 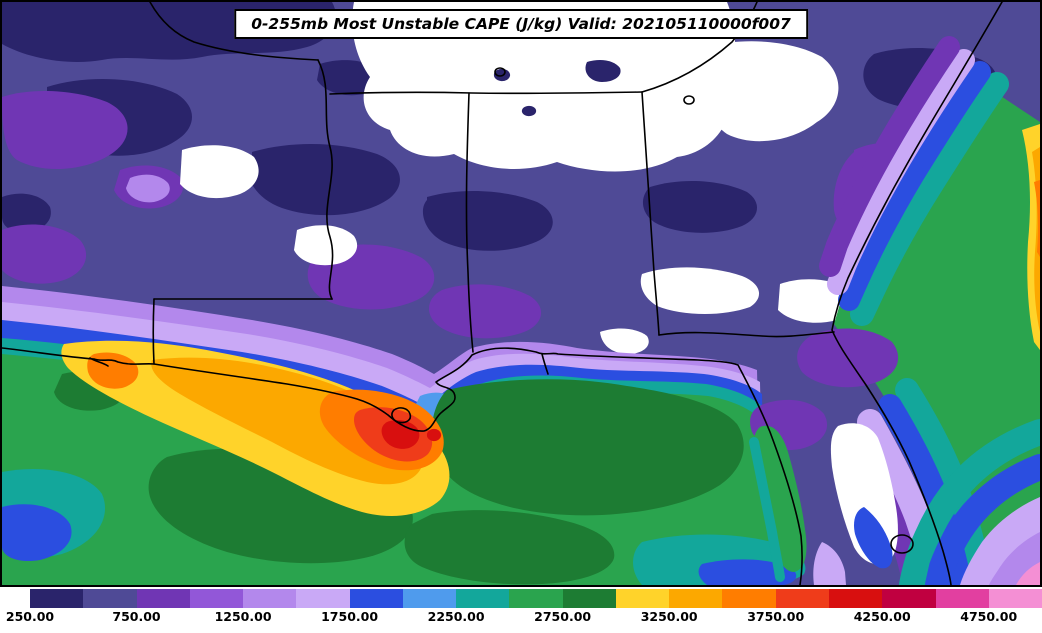 What do you see at coordinates (30, 616) in the screenshot?
I see `colorbar-tick-label: 250.00` at bounding box center [30, 616].